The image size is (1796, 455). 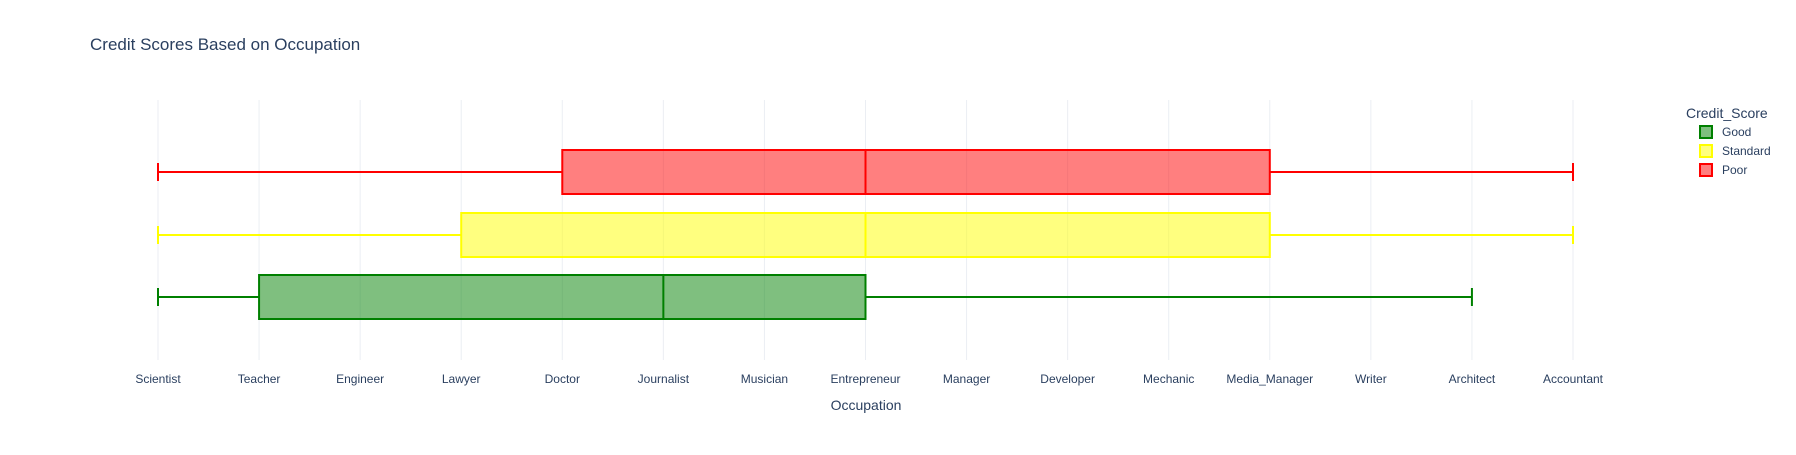 I want to click on legend-swatch-standard, so click(x=1706, y=151).